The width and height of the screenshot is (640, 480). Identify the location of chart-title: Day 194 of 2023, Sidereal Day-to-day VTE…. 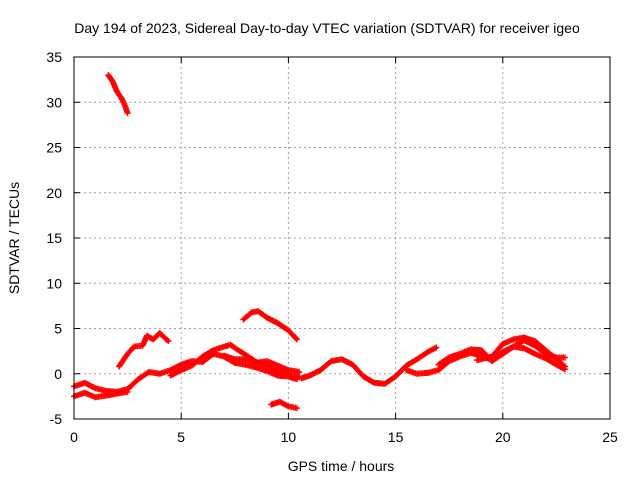
(327, 28).